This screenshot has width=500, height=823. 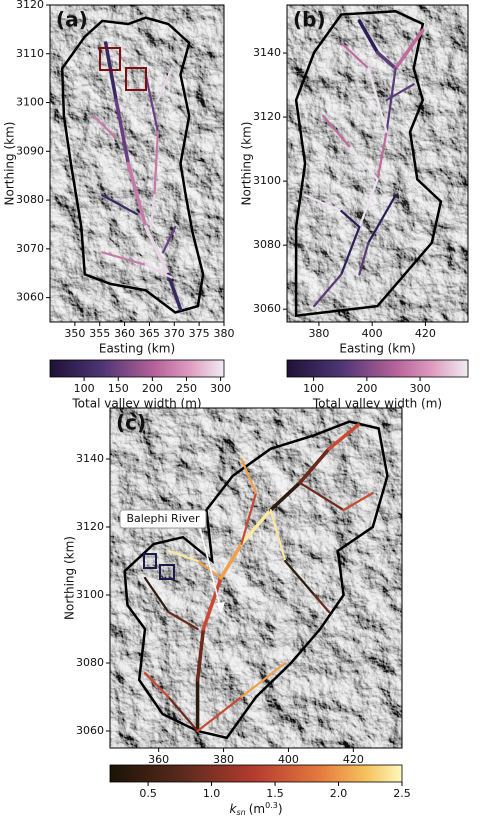 I want to click on colorbar-tick-label: 150, so click(x=118, y=388).